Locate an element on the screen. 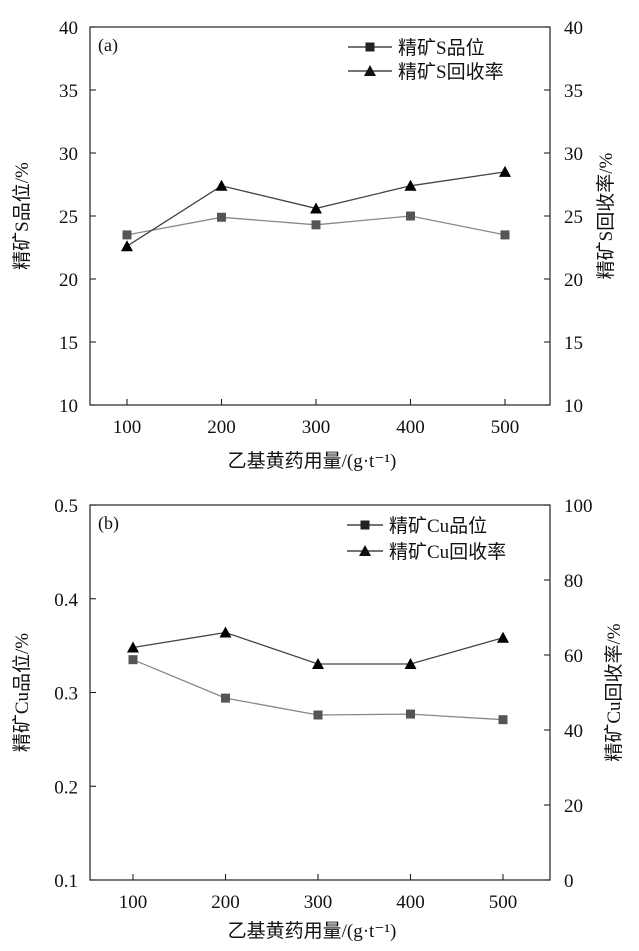 The image size is (639, 951). chart1-y-right-tick-label: 60 is located at coordinates (573, 656).